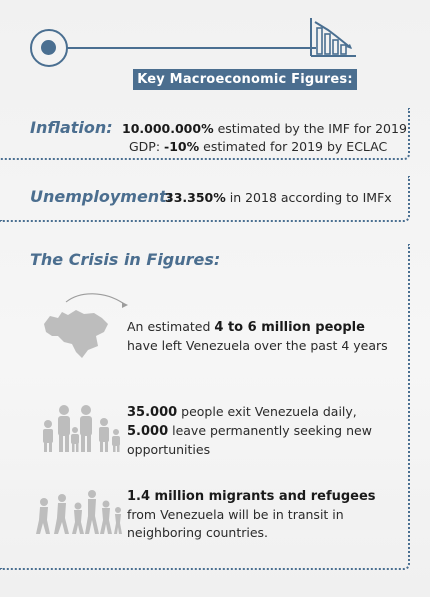 The height and width of the screenshot is (597, 430). I want to click on inflation-box, so click(205, 134).